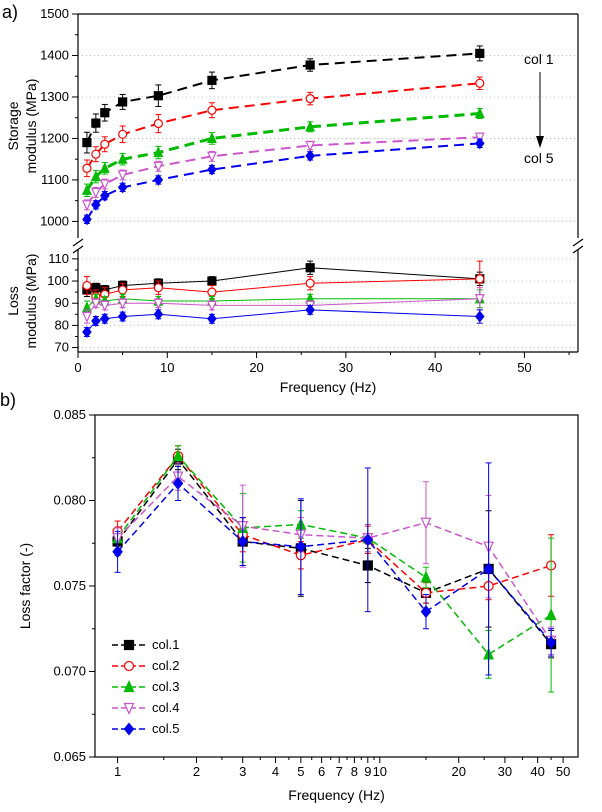 This screenshot has height=812, width=602. I want to click on panel-b-label: b), so click(8, 400).